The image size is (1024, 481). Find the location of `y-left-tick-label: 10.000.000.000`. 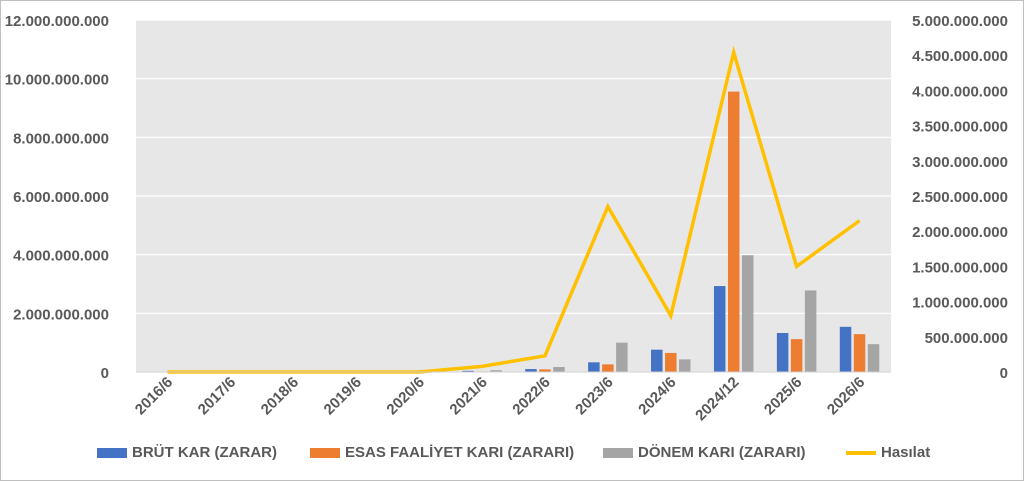

y-left-tick-label: 10.000.000.000 is located at coordinates (57, 80).